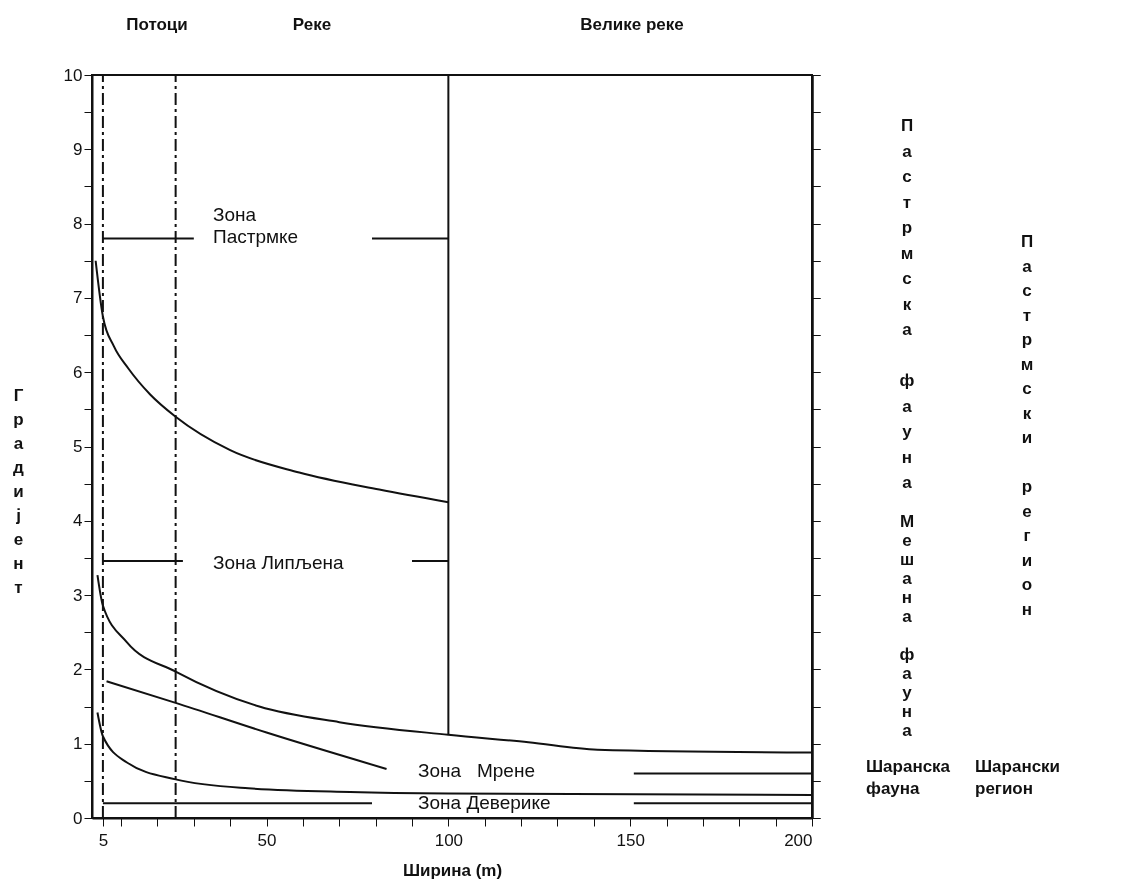  Describe the element at coordinates (78, 744) in the screenshot. I see `y-tick-label: 1` at that location.